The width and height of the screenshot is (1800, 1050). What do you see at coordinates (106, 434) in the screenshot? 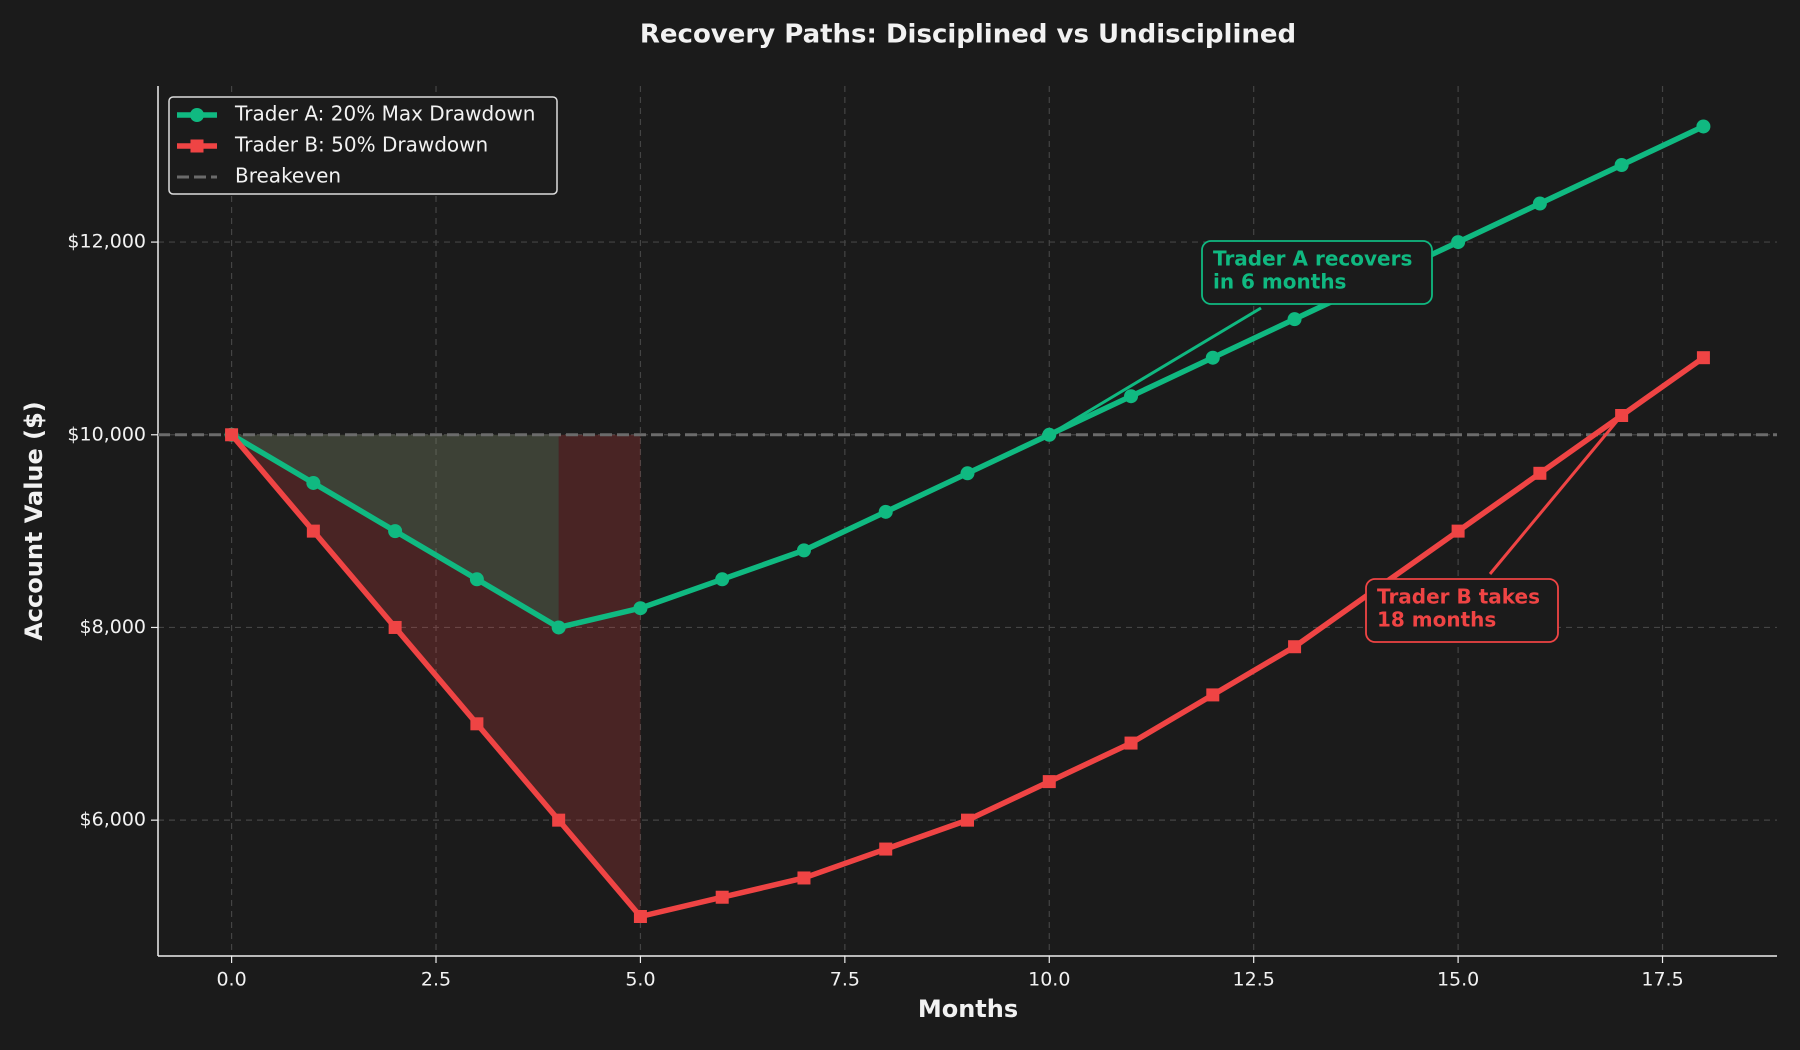
I see `y-tick-label: $10,000` at bounding box center [106, 434].